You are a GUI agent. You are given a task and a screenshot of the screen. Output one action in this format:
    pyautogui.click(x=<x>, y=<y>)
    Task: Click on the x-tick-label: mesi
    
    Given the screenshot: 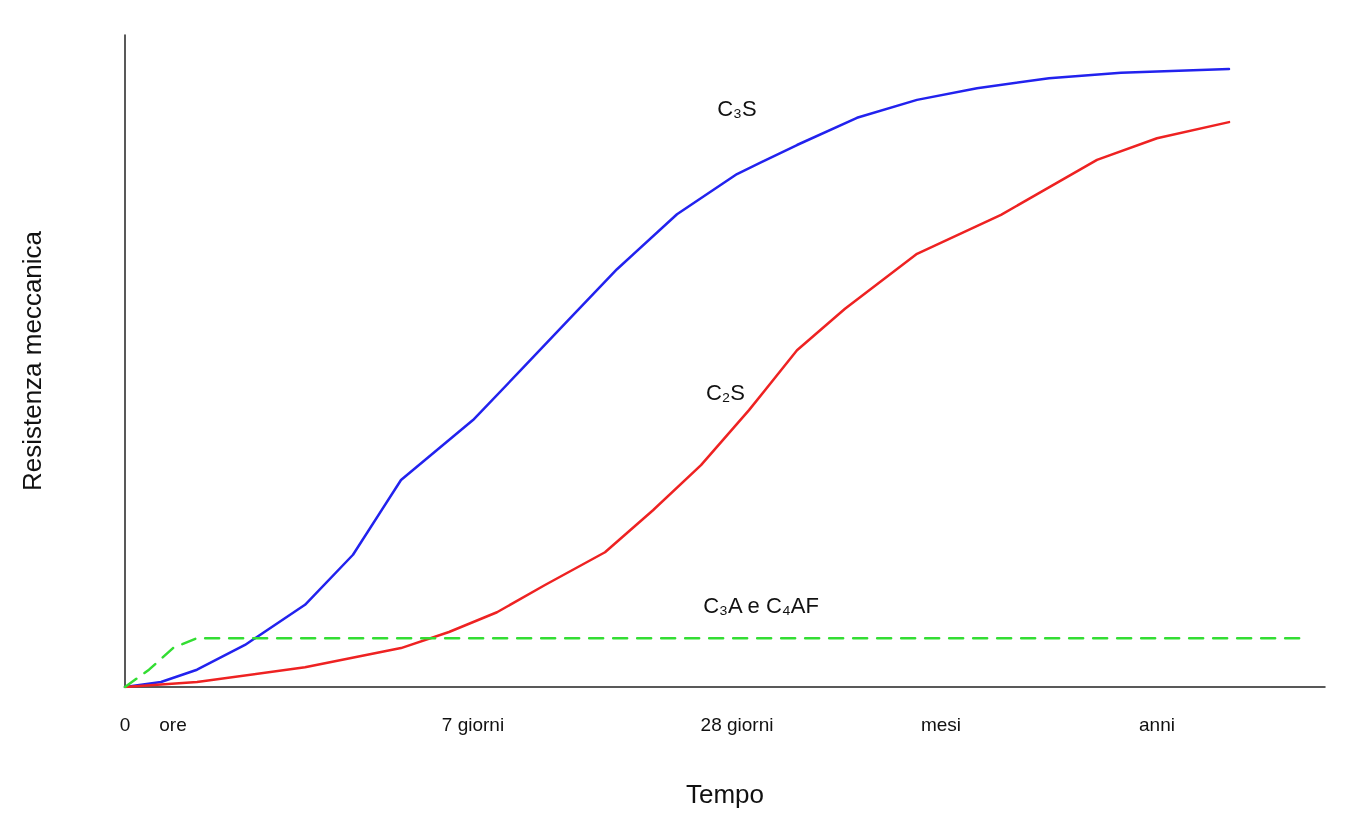 What is the action you would take?
    pyautogui.click(x=941, y=724)
    